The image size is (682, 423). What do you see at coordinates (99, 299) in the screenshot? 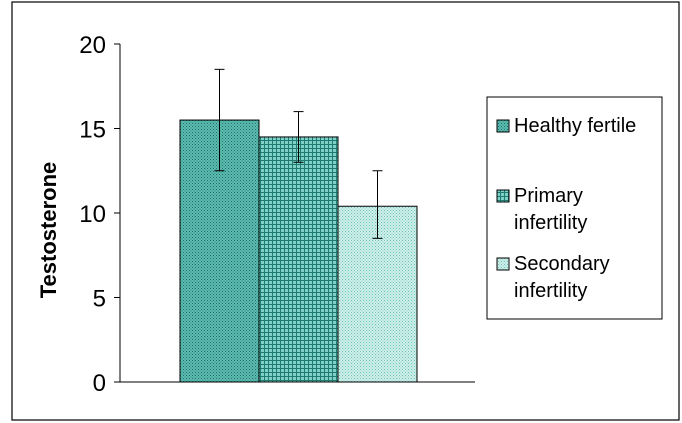
I see `y-tick-label: 5` at bounding box center [99, 299].